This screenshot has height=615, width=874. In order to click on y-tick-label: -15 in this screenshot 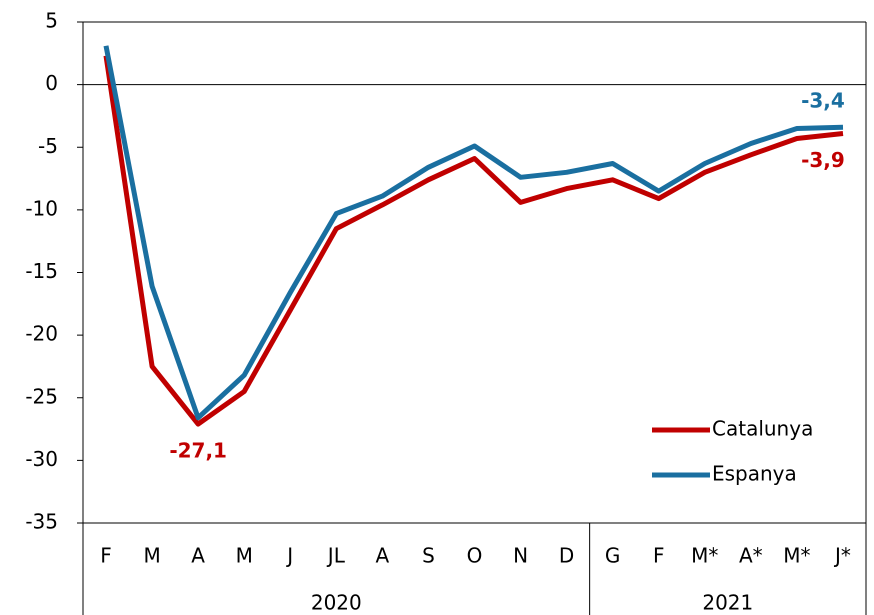, I will do `click(41, 271)`.